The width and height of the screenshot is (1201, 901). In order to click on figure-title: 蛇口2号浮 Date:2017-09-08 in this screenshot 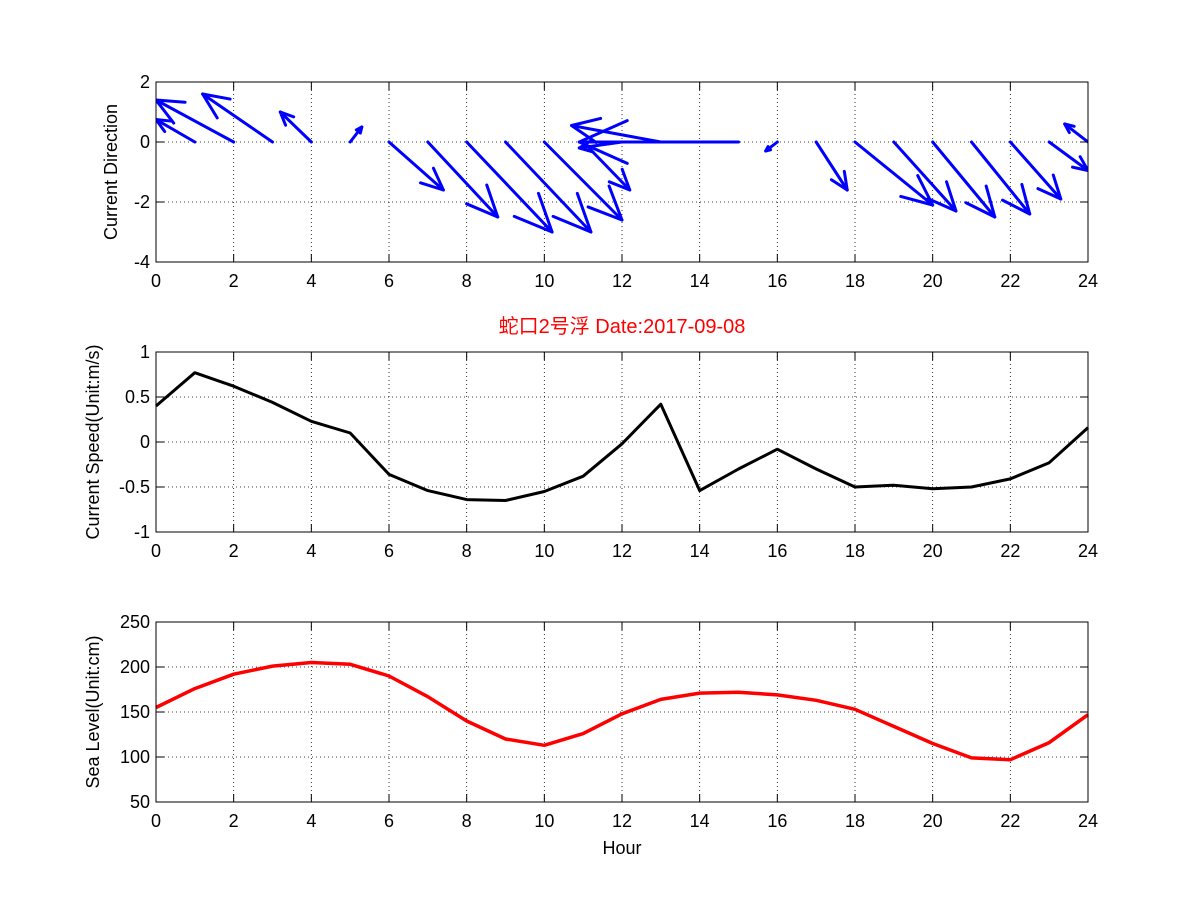, I will do `click(622, 326)`.